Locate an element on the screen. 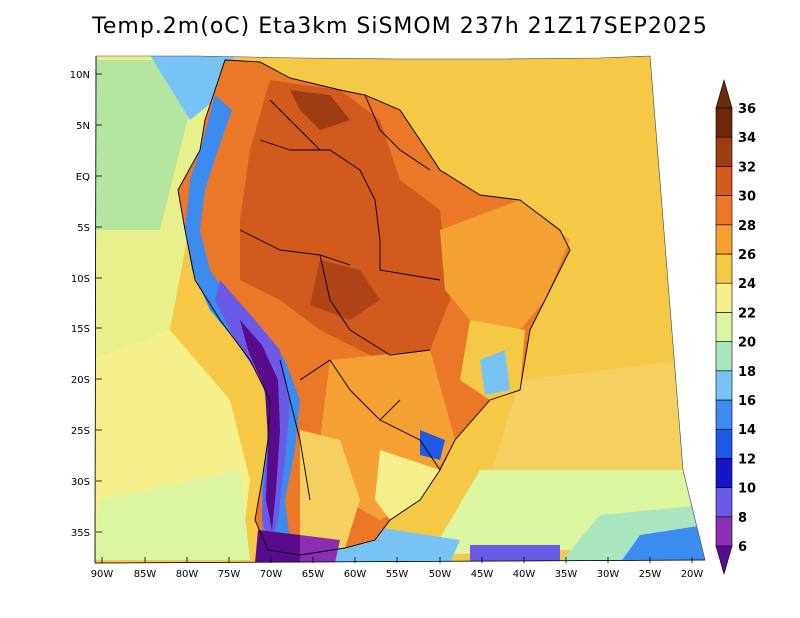  lon-label-30w: 30W is located at coordinates (608, 574).